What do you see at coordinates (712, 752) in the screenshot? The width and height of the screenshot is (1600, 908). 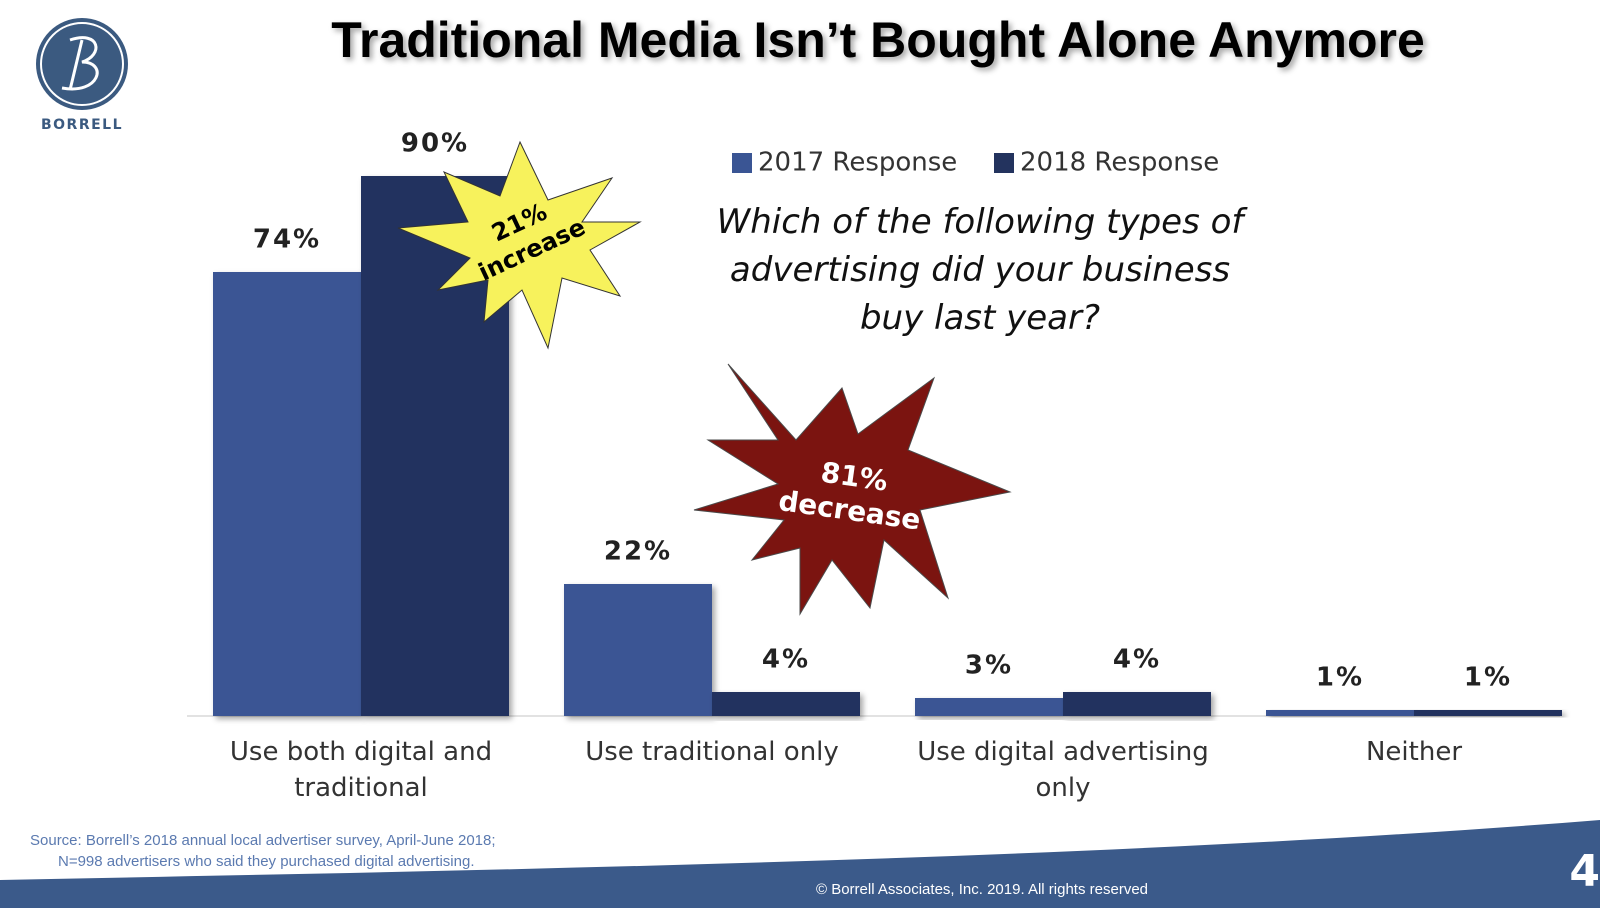 I see `x-tick-label: Use traditional only` at bounding box center [712, 752].